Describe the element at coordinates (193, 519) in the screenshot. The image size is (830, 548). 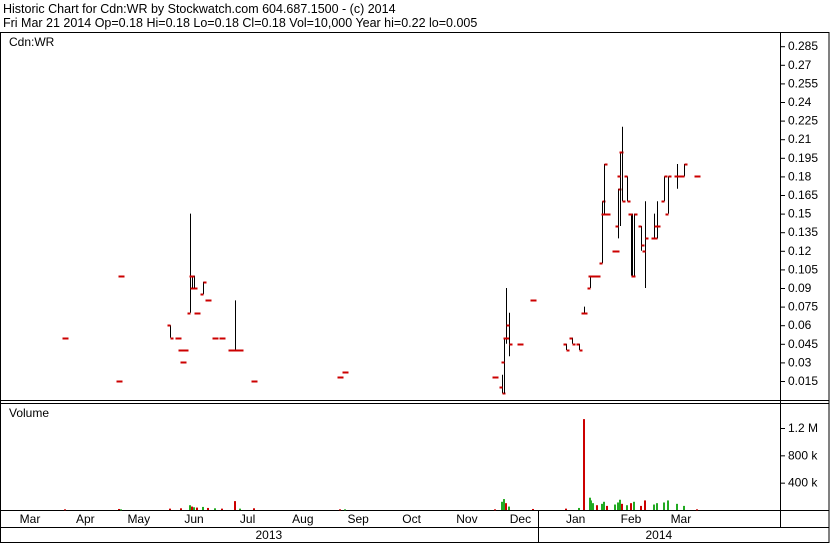
I see `month-tick-label: Jun` at that location.